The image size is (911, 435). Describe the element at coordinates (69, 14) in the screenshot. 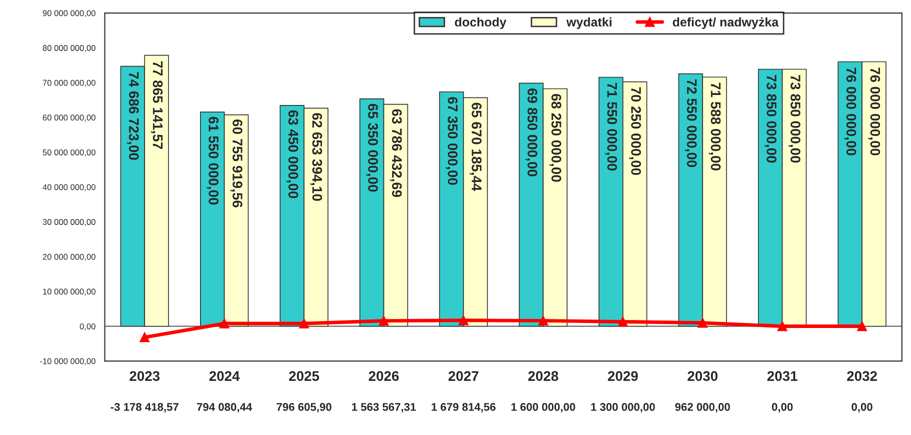

I see `y-tick-label: 90 000 000,00` at that location.